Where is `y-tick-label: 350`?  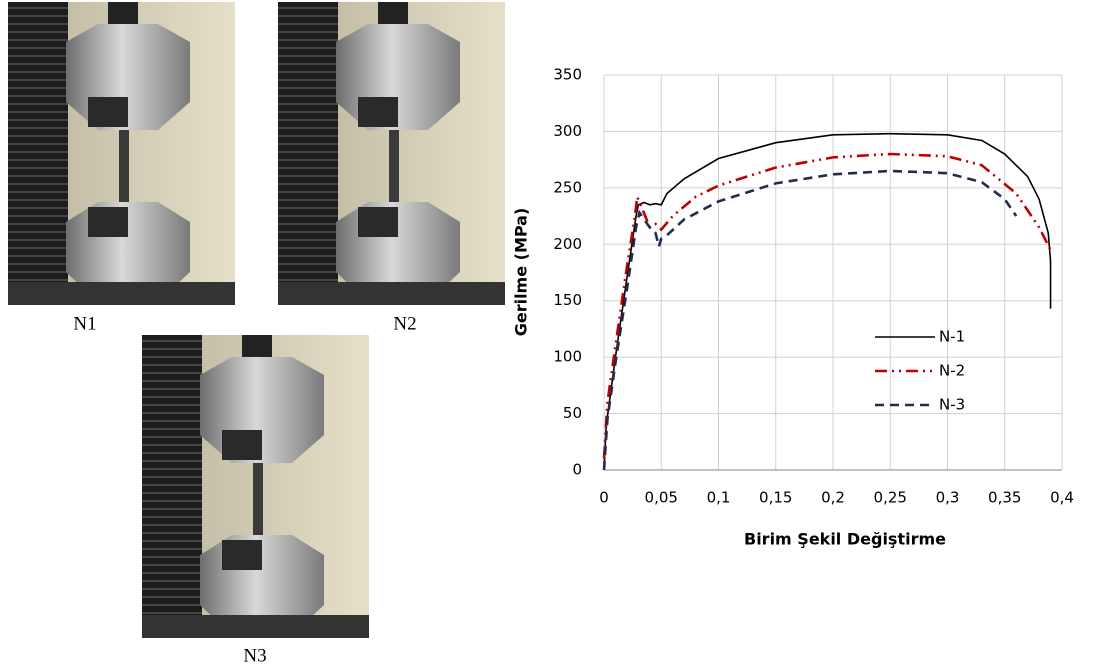
y-tick-label: 350 is located at coordinates (567, 75).